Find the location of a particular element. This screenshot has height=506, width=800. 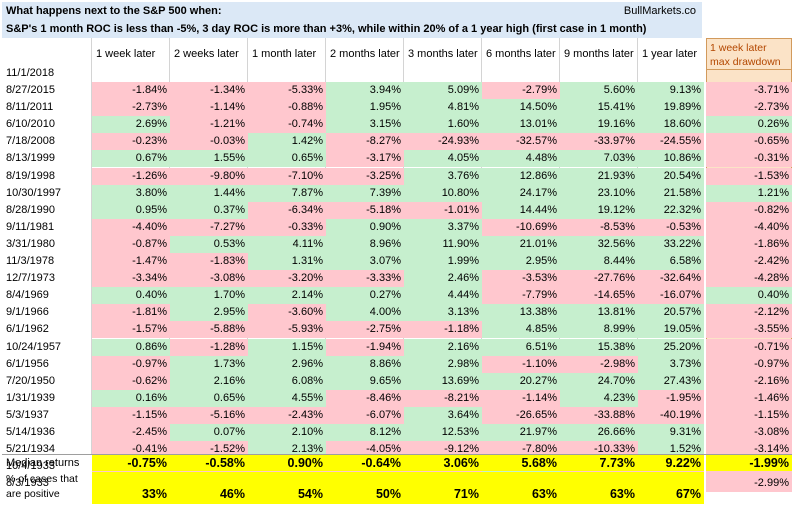

return-cell: -40.19% is located at coordinates (671, 415).